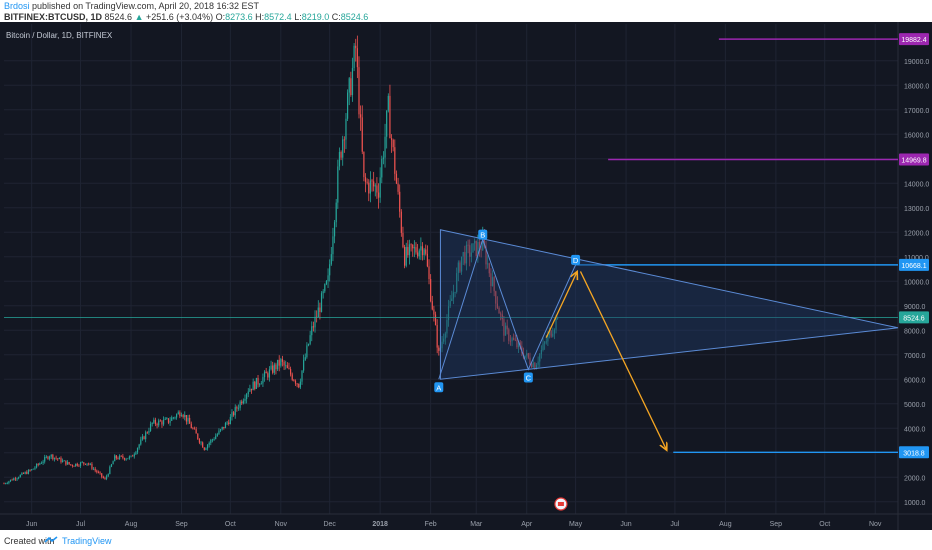 Image resolution: width=932 pixels, height=550 pixels. What do you see at coordinates (914, 39) in the screenshot?
I see `level-price-tag` at bounding box center [914, 39].